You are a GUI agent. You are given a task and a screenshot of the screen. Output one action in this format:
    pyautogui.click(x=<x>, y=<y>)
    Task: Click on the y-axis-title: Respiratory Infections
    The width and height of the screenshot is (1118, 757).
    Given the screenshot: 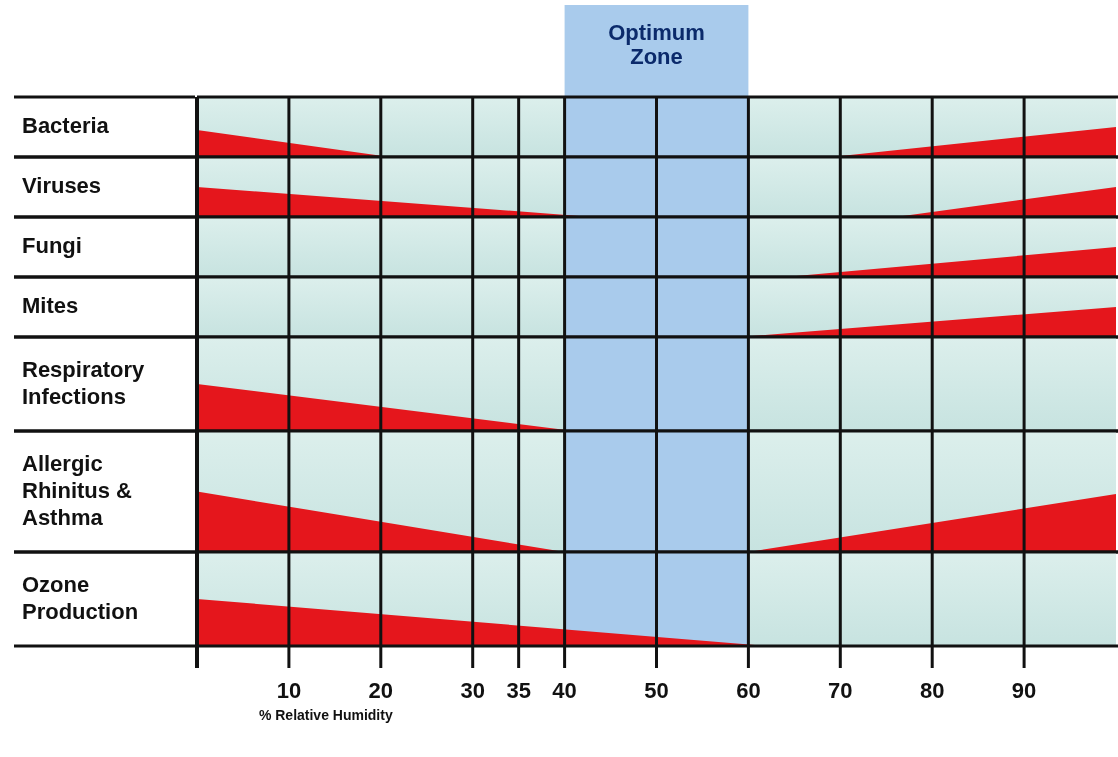 What is the action you would take?
    pyautogui.click(x=84, y=382)
    